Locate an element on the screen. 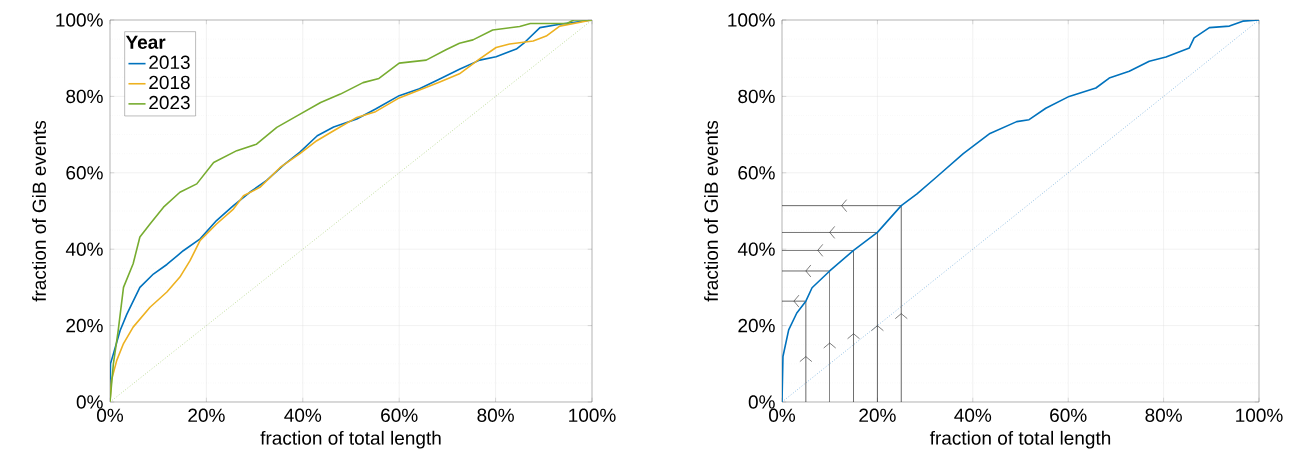 The image size is (1302, 472). legend-label: 2018 is located at coordinates (169, 82).